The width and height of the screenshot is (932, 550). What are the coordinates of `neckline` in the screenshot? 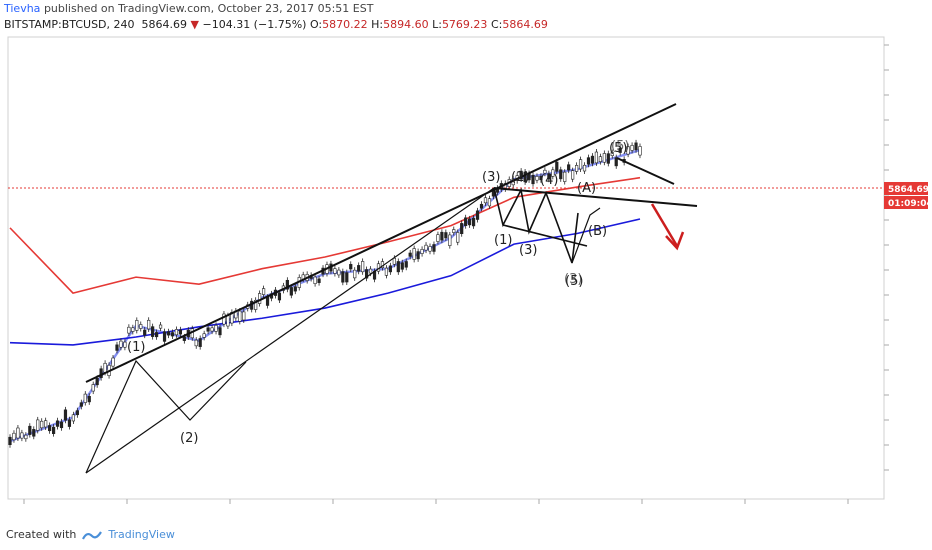 It's located at (595, 197).